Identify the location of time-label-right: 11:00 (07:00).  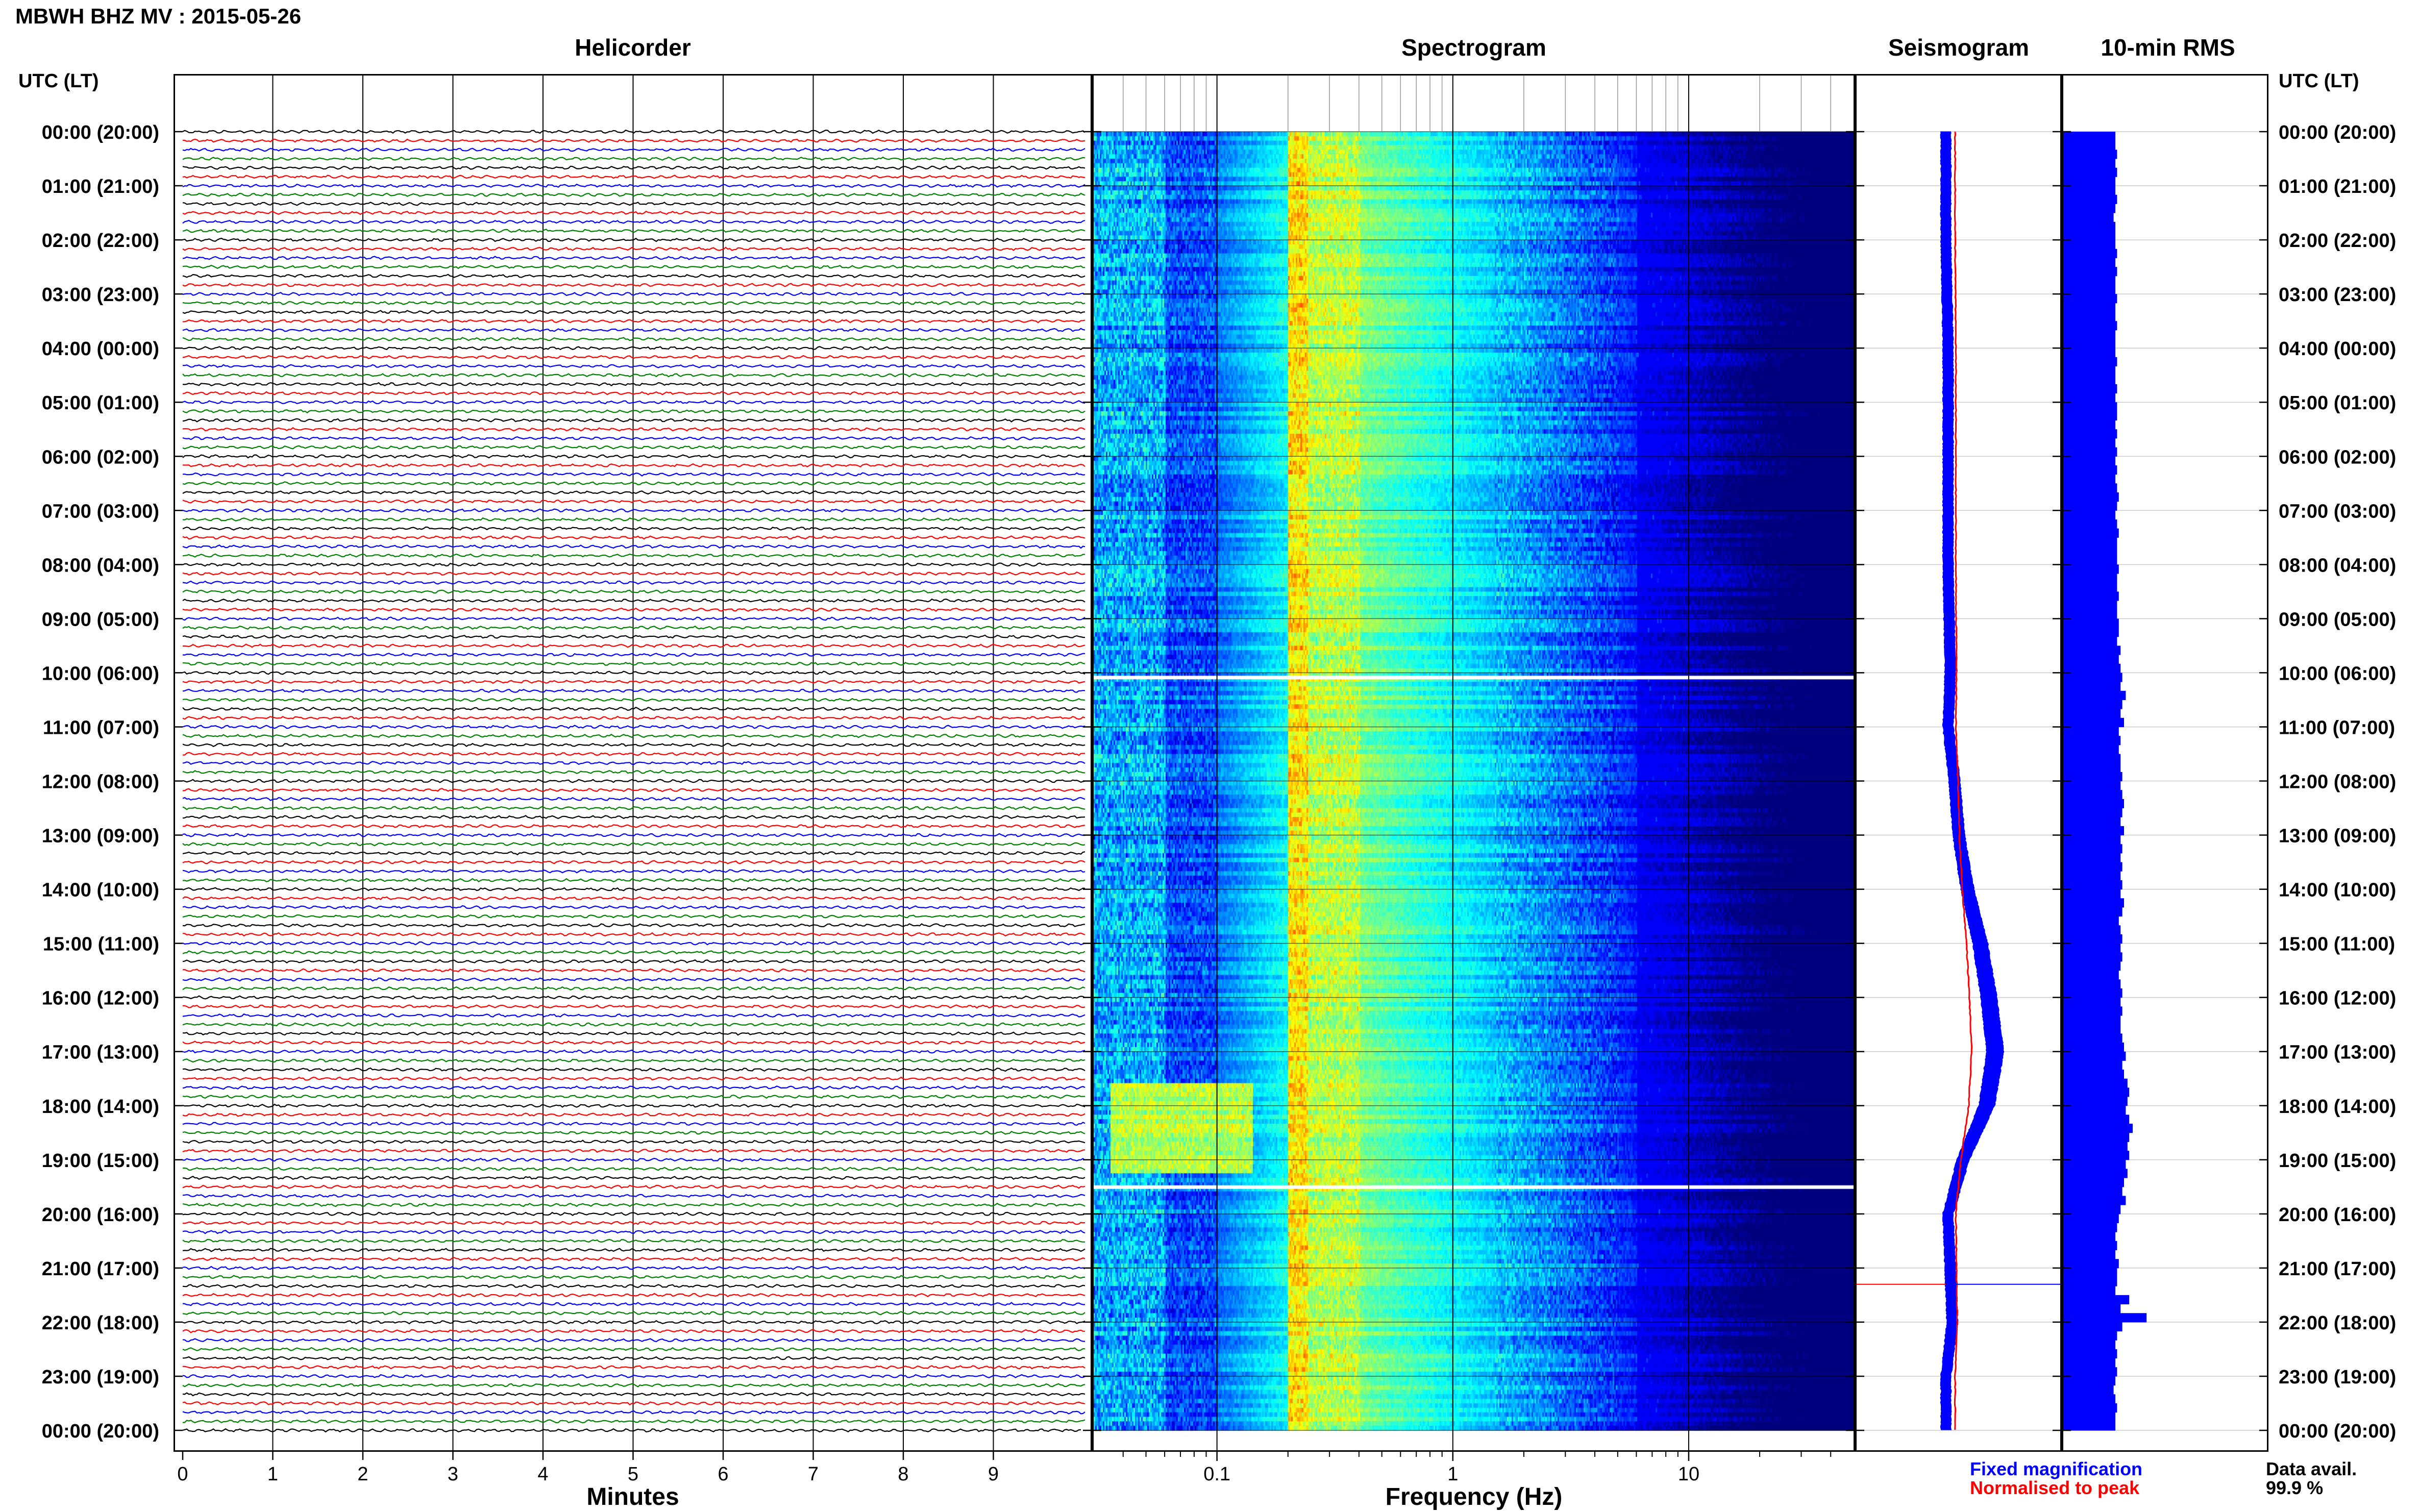
(2337, 727).